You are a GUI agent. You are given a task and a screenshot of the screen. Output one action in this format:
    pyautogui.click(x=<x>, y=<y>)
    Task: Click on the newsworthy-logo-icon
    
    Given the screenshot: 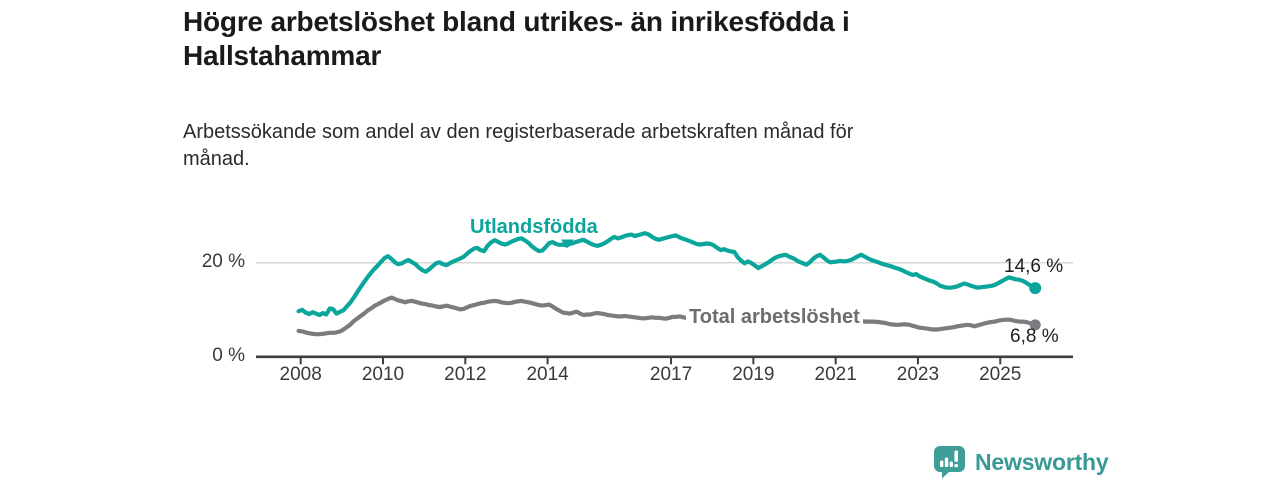 What is the action you would take?
    pyautogui.click(x=949, y=462)
    